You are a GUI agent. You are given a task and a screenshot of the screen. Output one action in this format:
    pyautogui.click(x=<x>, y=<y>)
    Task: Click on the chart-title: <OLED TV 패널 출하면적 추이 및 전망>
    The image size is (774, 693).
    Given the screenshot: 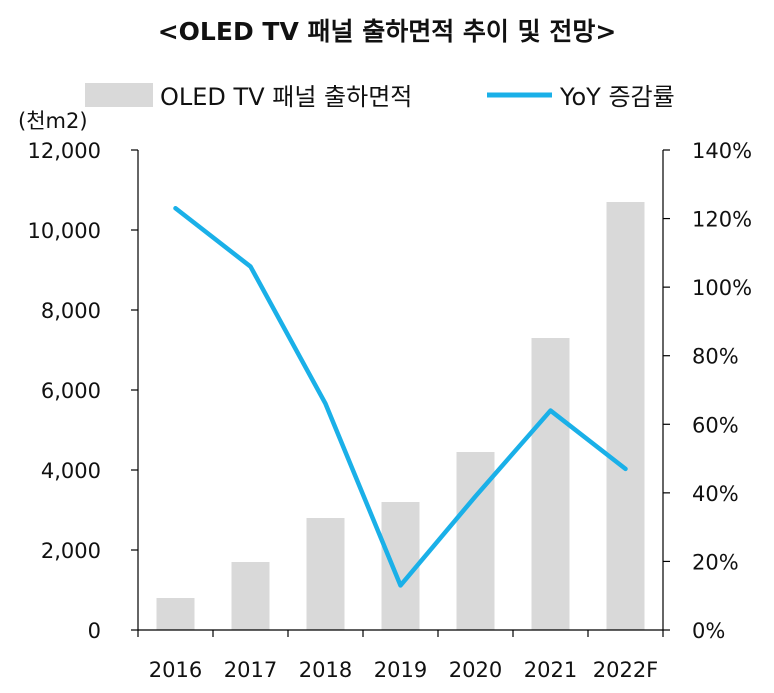 What is the action you would take?
    pyautogui.click(x=387, y=31)
    